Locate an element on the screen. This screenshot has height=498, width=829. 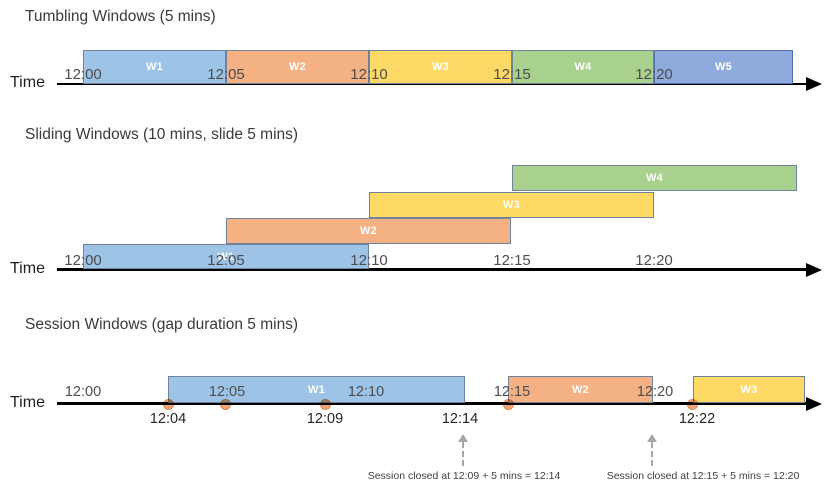
time-axis-label-tumbling: Time is located at coordinates (27, 82).